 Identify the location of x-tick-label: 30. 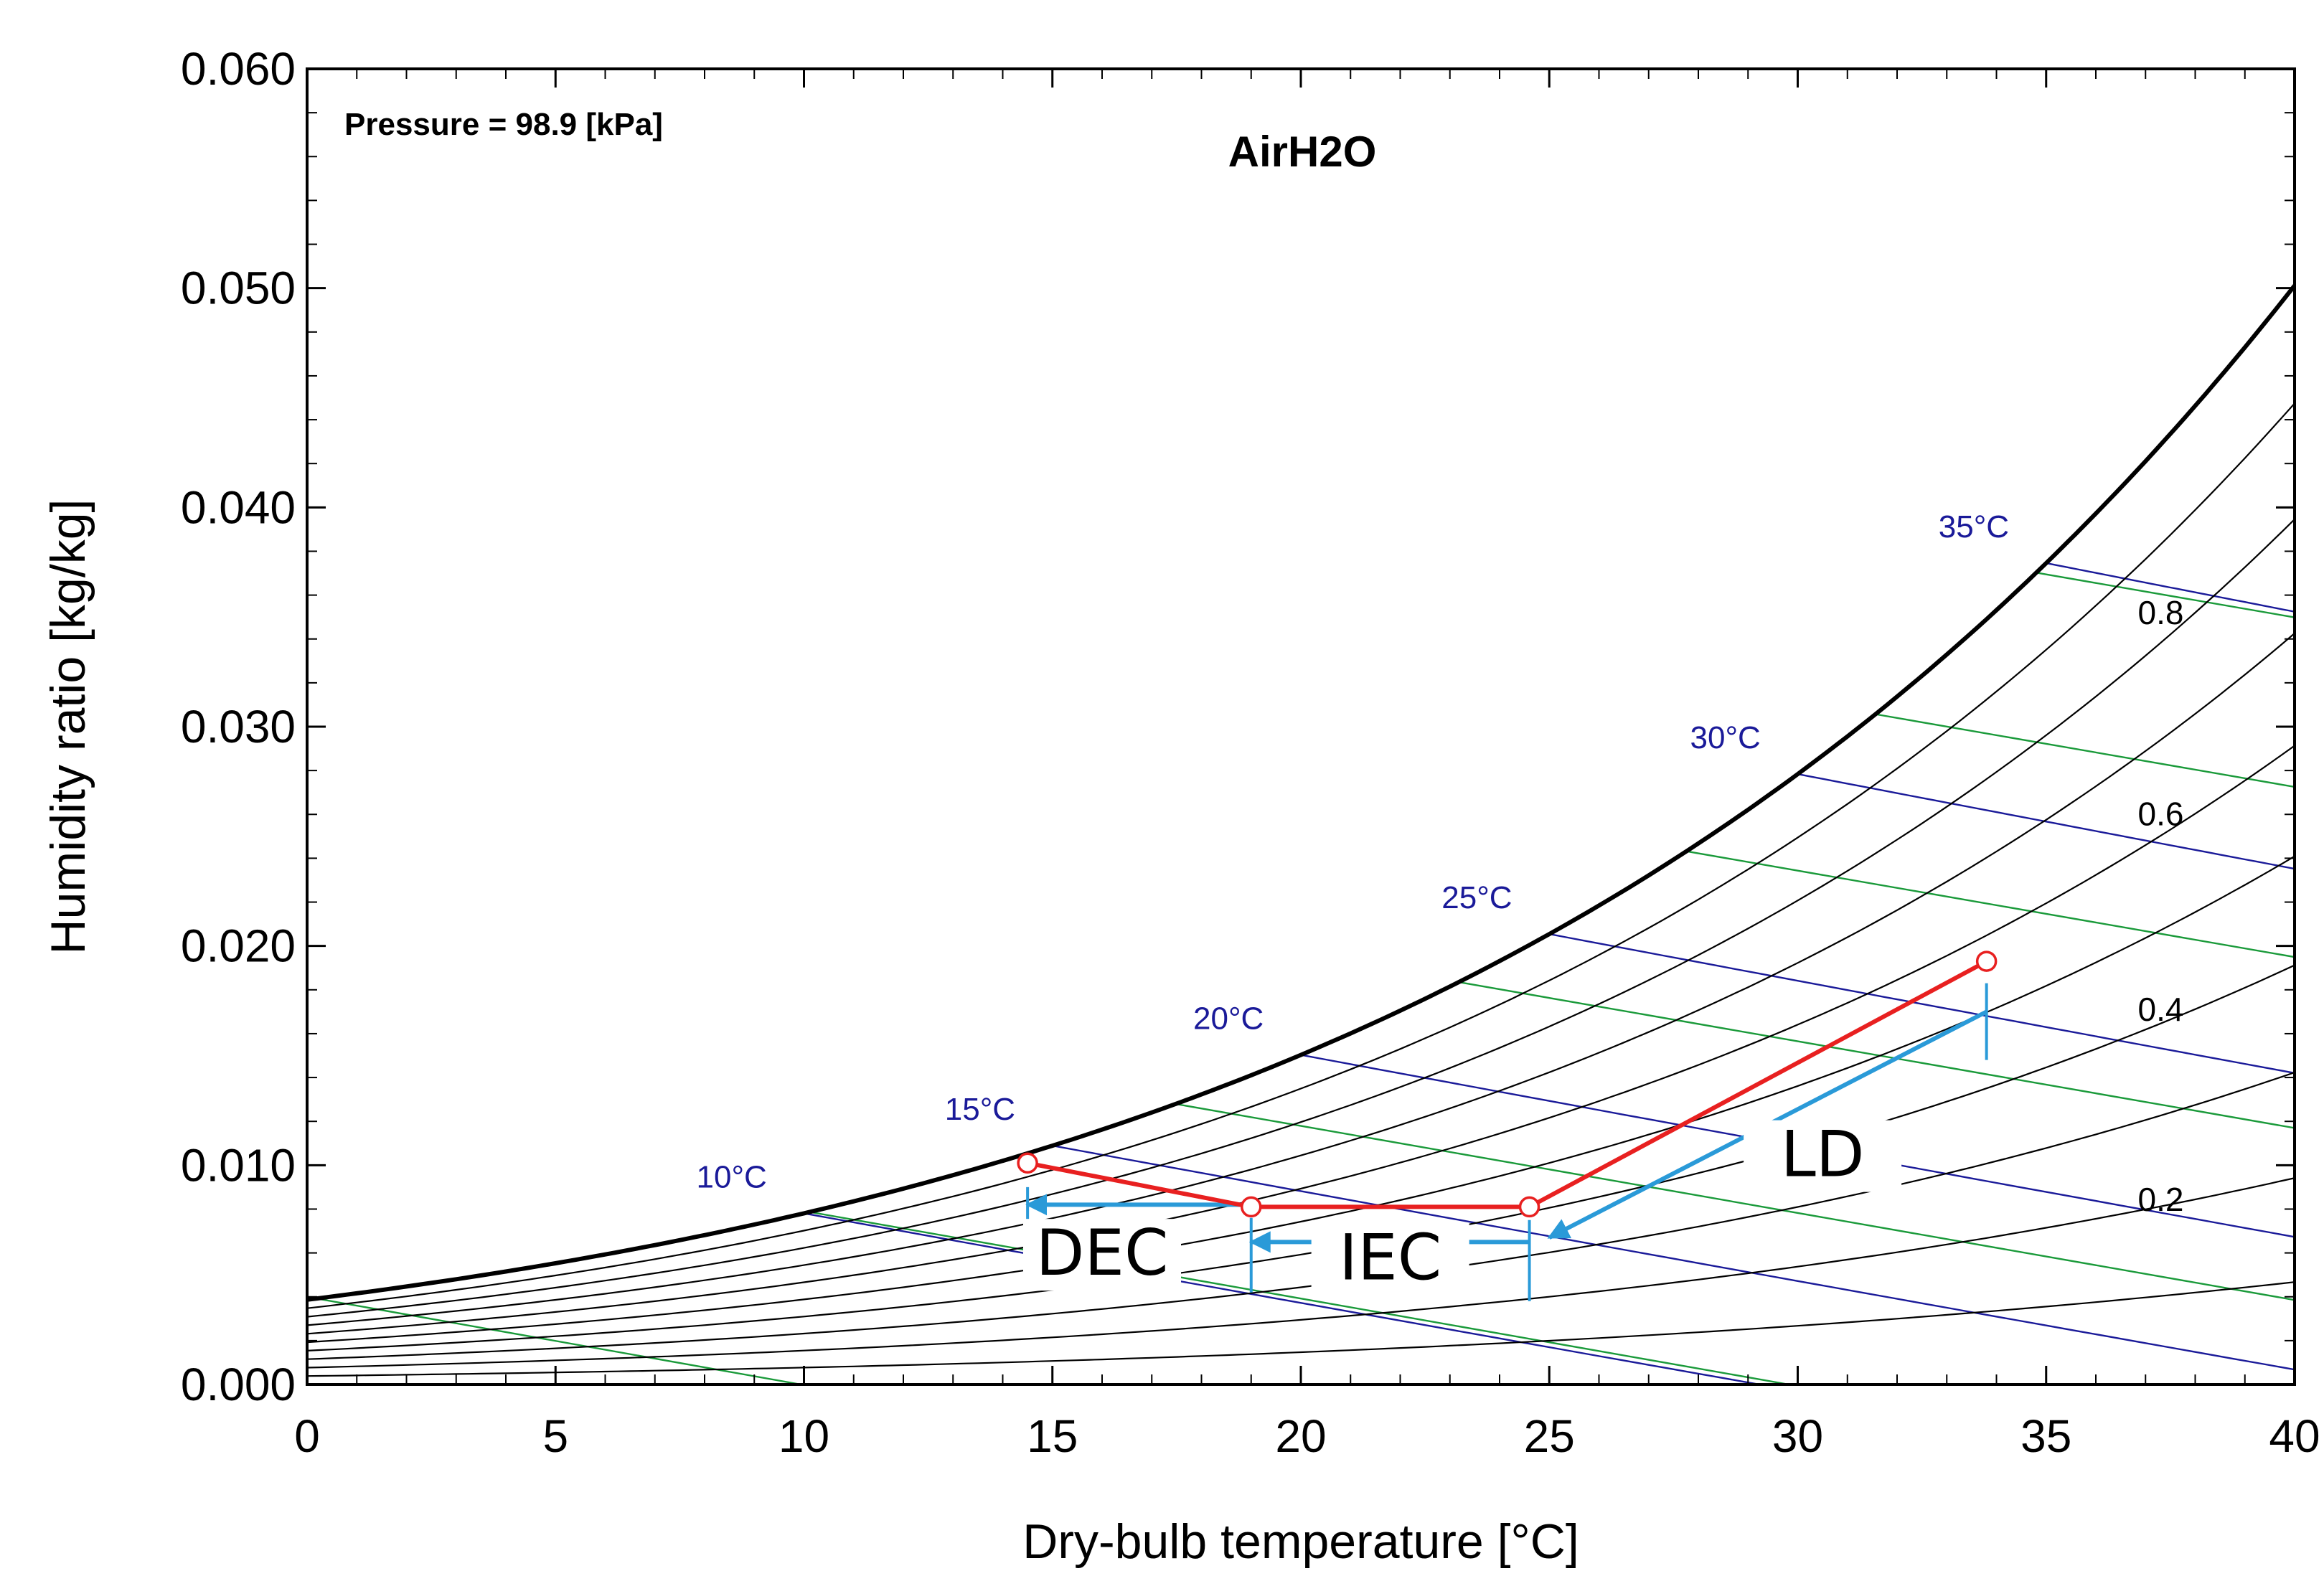
(1797, 1436).